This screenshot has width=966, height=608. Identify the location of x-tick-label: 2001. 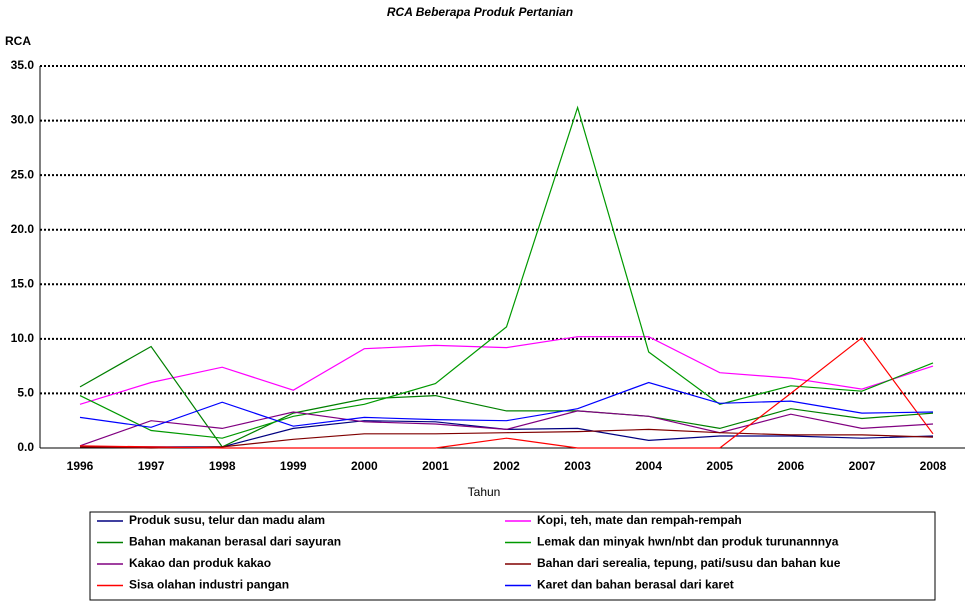
(435, 466).